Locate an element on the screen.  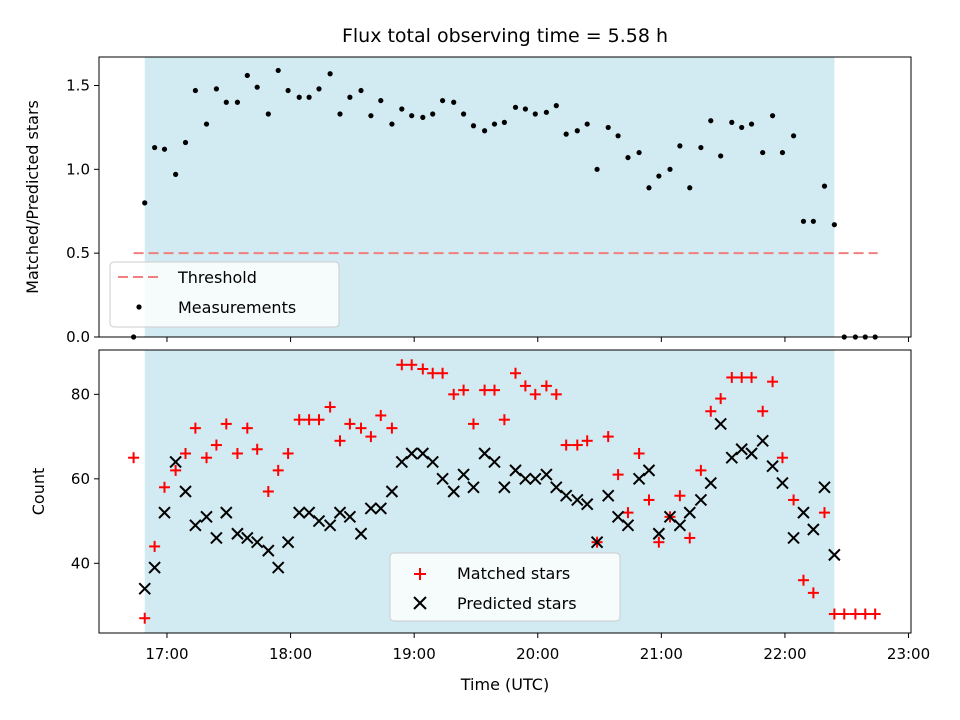
top-legend-box is located at coordinates (224, 294).